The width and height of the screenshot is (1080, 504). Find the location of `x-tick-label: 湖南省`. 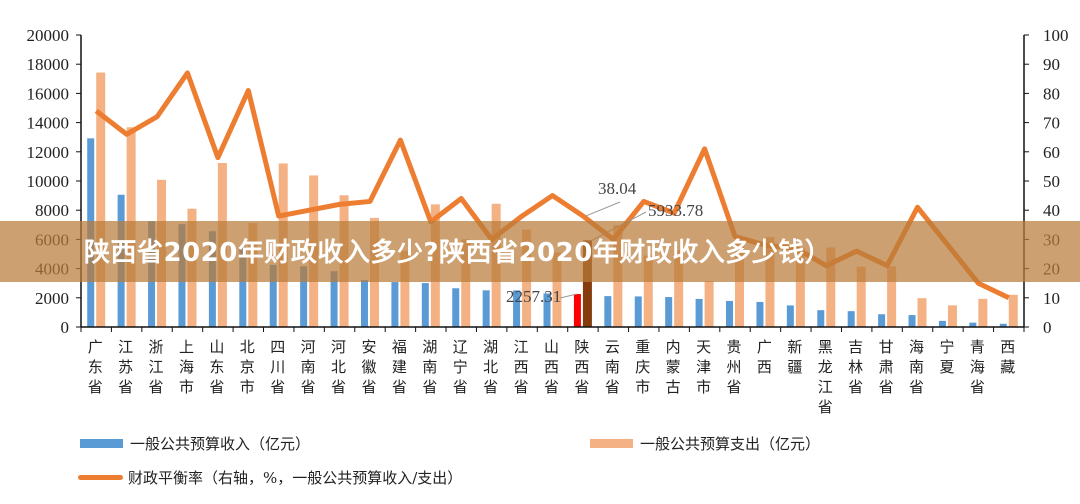

x-tick-label: 湖南省 is located at coordinates (429, 367).